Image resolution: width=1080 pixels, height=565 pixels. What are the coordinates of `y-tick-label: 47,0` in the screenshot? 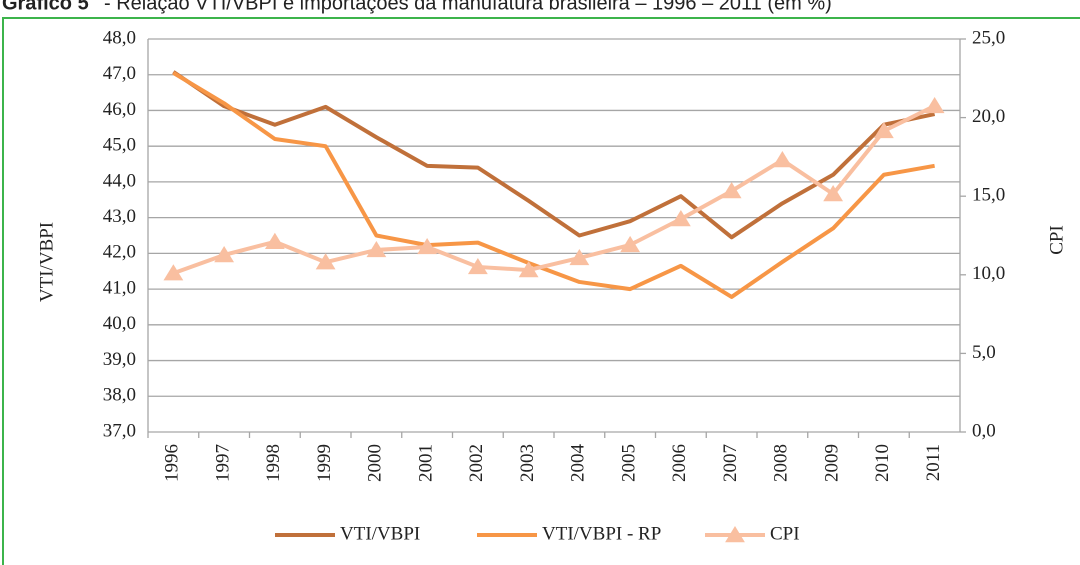 It's located at (119, 73).